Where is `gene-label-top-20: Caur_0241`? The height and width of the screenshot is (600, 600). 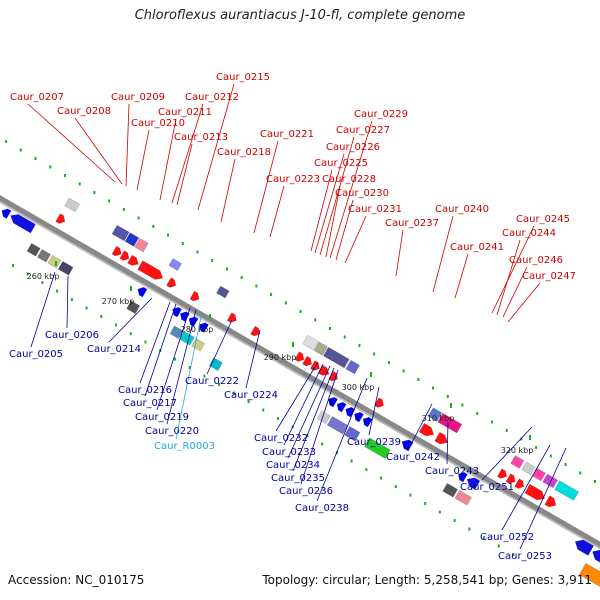 gene-label-top-20: Caur_0241 is located at coordinates (477, 247).